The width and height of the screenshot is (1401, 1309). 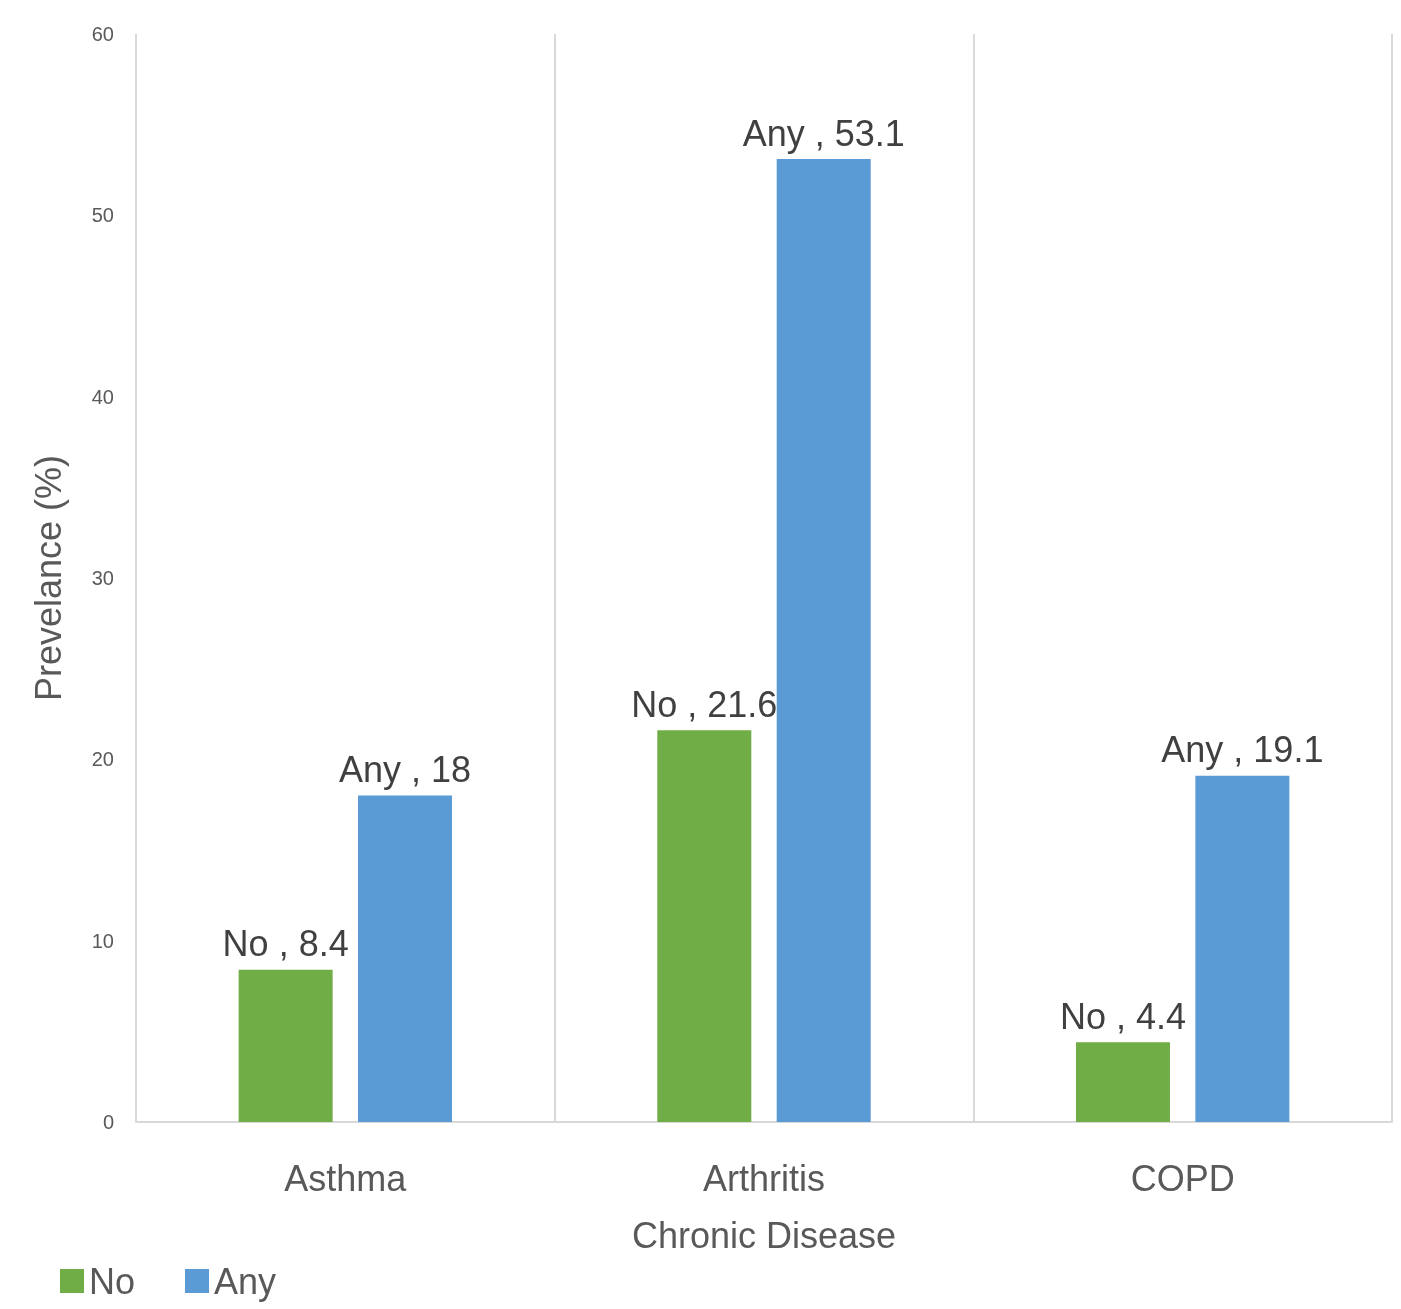 What do you see at coordinates (102, 578) in the screenshot?
I see `y-tick-label: 30` at bounding box center [102, 578].